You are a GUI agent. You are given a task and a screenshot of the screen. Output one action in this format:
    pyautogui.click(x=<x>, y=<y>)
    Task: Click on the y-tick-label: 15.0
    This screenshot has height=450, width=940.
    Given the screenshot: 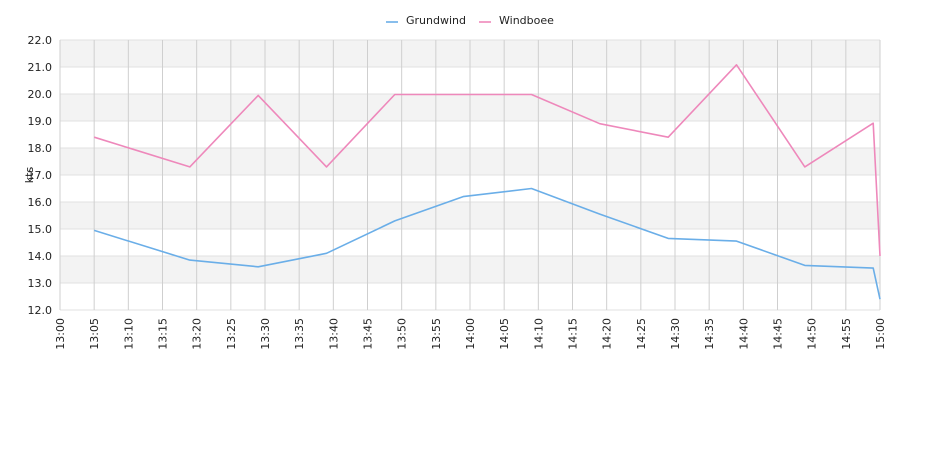 What is the action you would take?
    pyautogui.click(x=40, y=229)
    